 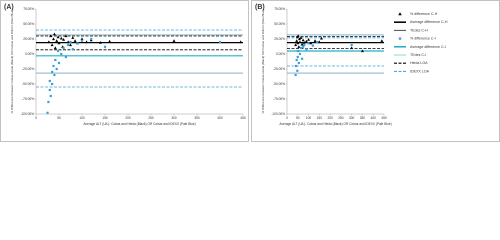 I want to click on x-tick-label: 350, so click(x=363, y=118).